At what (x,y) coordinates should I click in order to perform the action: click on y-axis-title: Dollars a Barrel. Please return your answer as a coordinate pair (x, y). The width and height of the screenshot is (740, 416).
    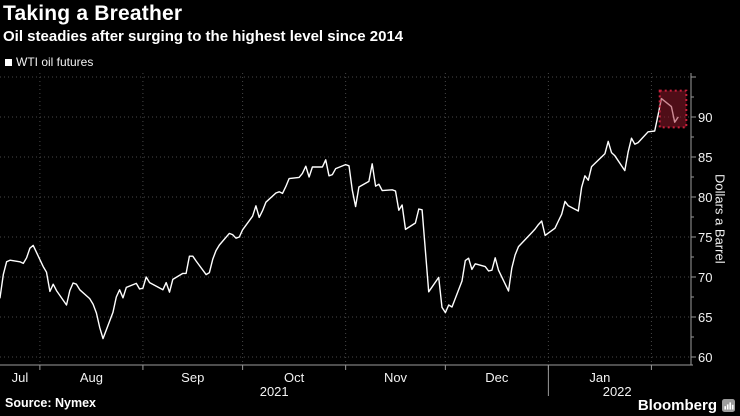
    Looking at the image, I should click on (720, 219).